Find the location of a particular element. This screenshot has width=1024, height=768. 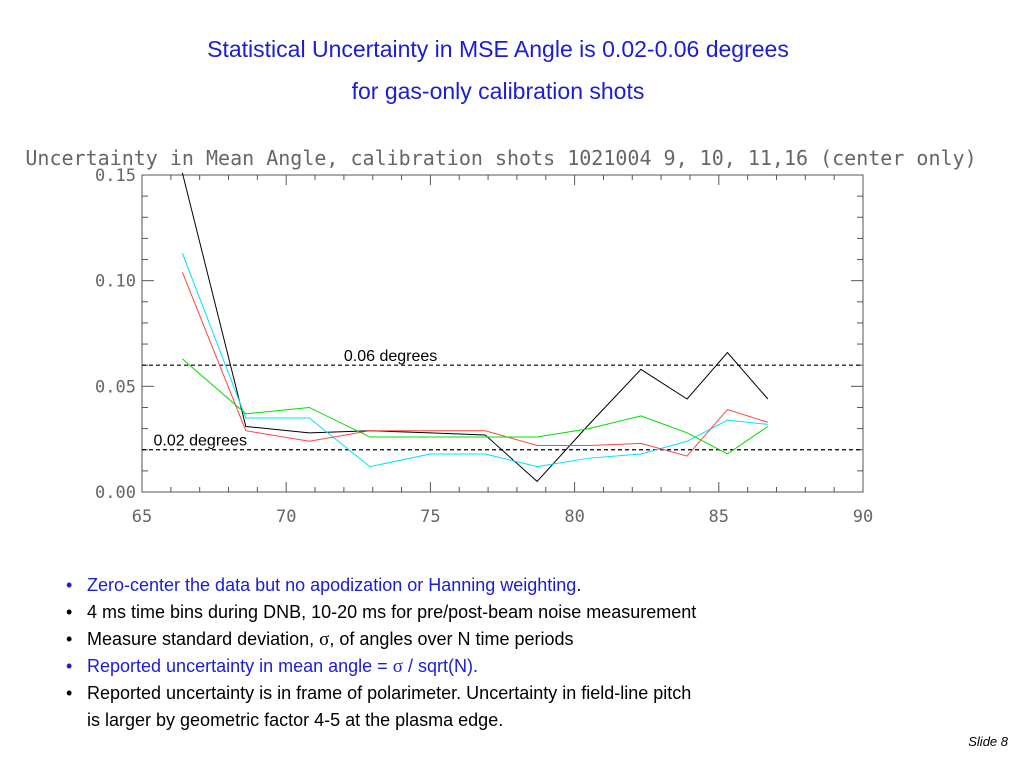

x-tick-label: 90 is located at coordinates (863, 517).